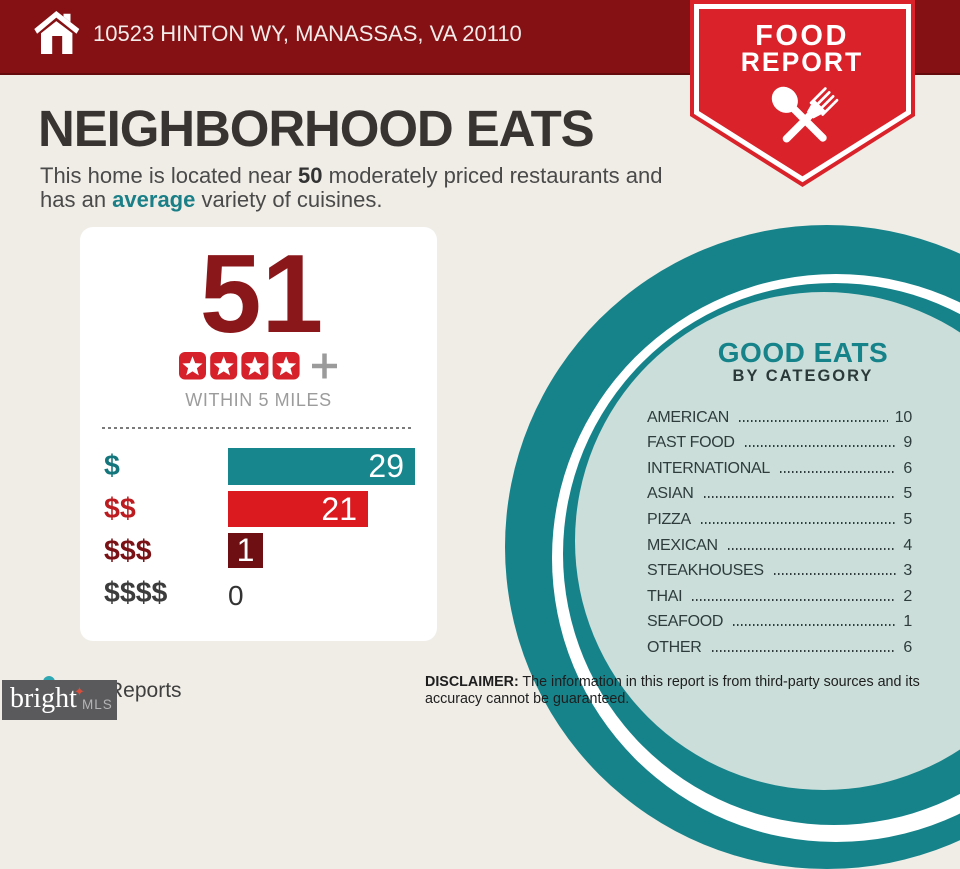  What do you see at coordinates (802, 62) in the screenshot?
I see `svg-text: REPORT` at bounding box center [802, 62].